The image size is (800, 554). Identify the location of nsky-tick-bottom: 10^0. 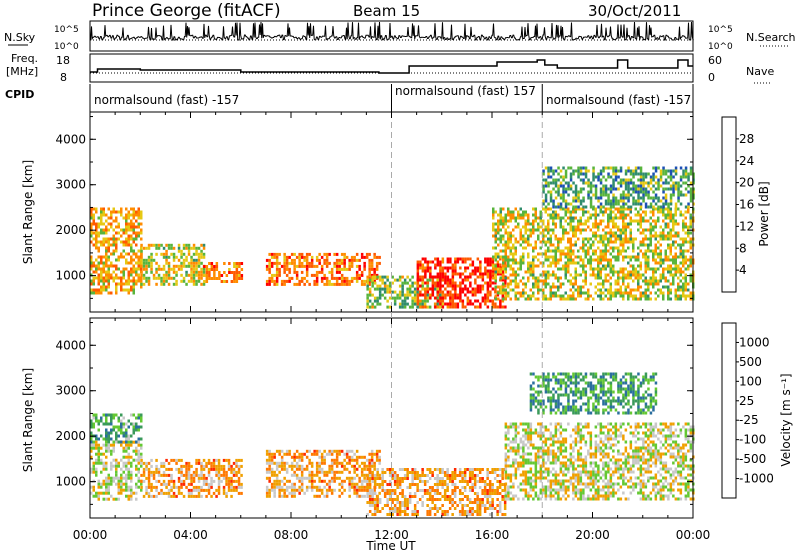
(66, 47).